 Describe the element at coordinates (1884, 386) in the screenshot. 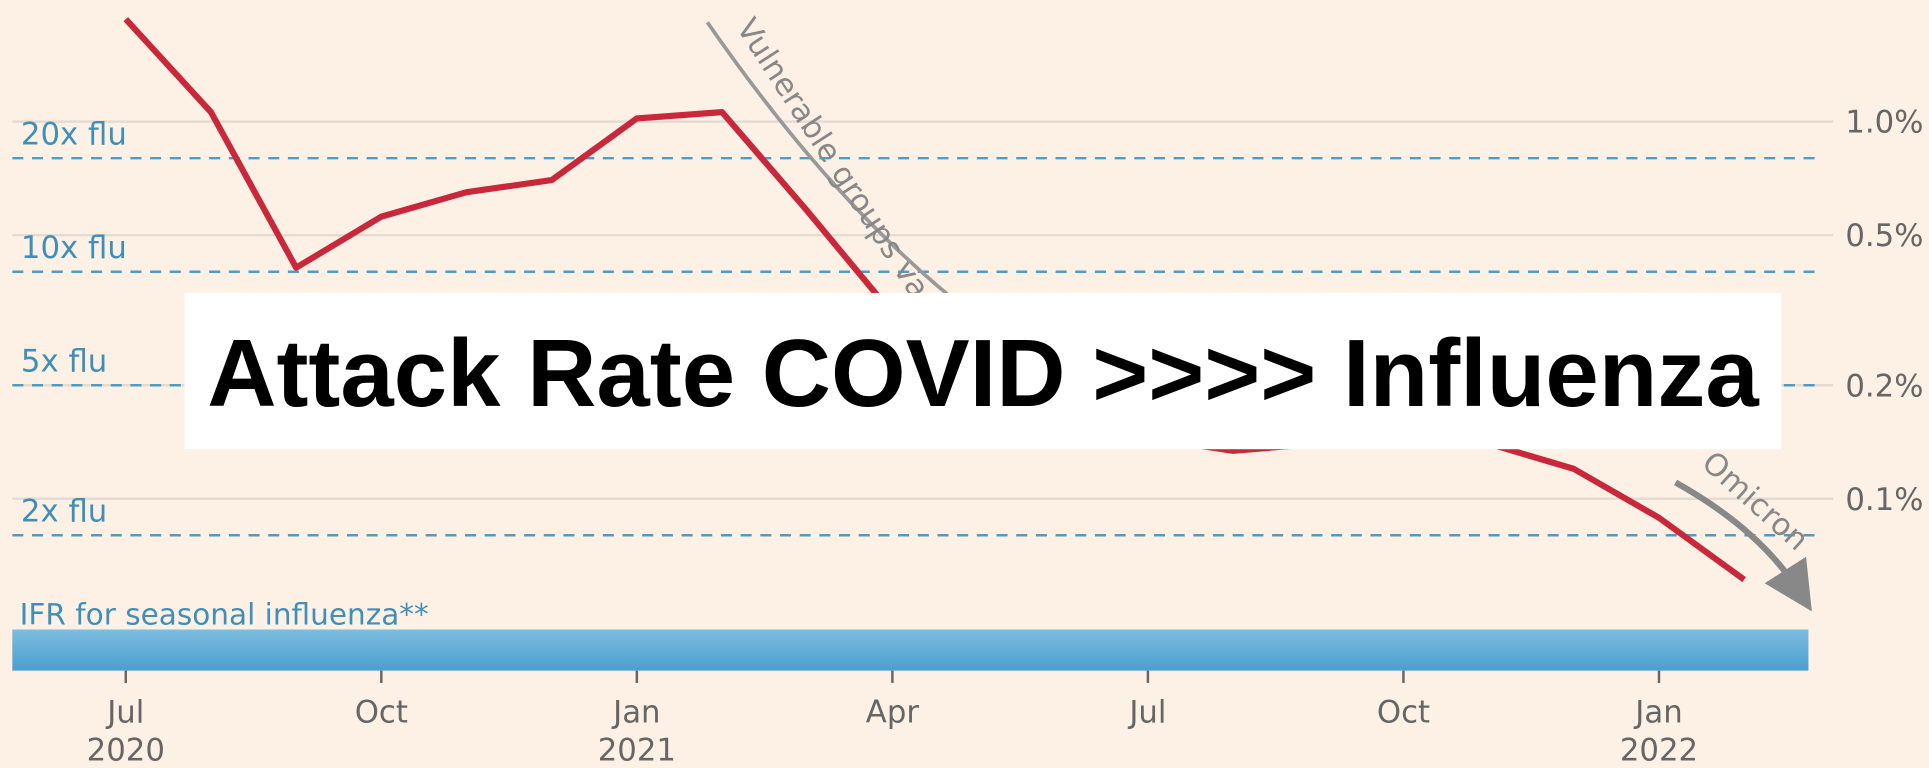

I see `y-tick-label: 0.2%` at that location.